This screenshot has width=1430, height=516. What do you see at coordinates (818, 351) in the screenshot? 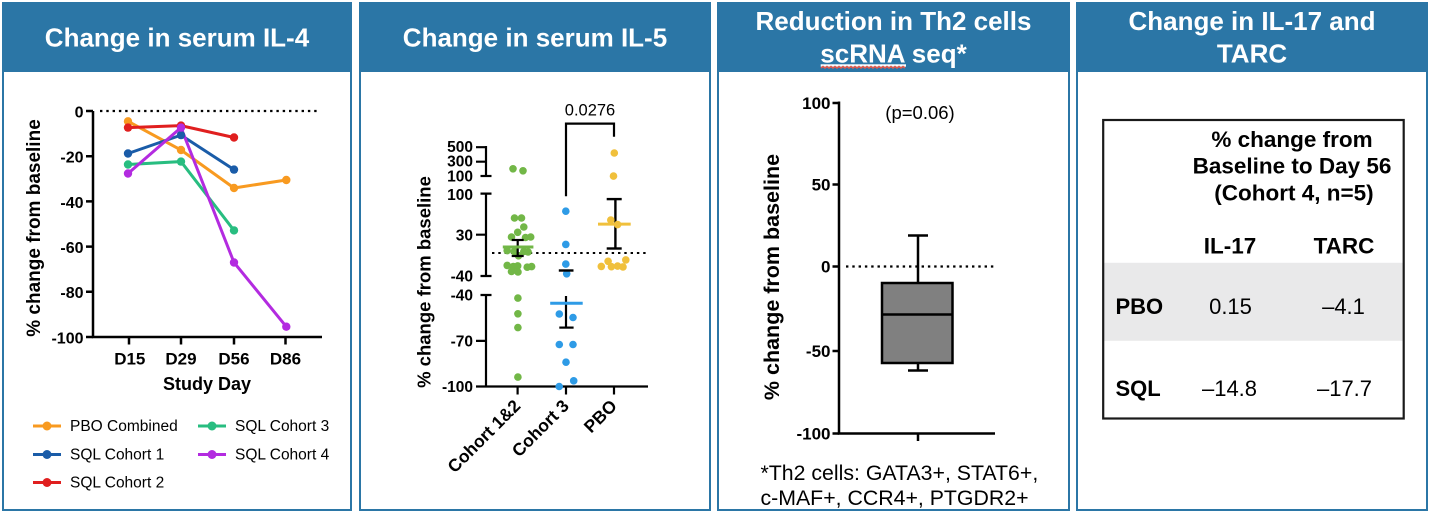
I see `svg-text: -50` at bounding box center [818, 351].